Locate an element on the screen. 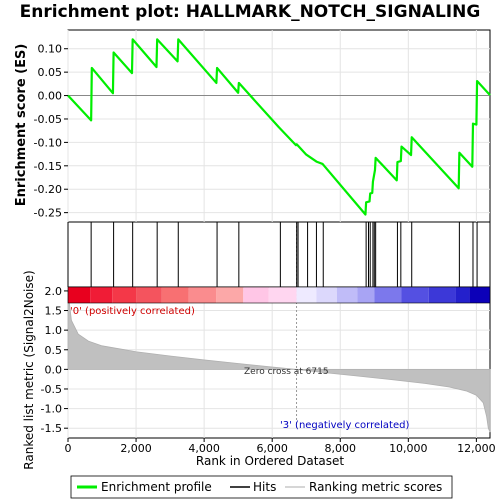 This screenshot has height=500, width=500. x-tick-label: 6,000 is located at coordinates (272, 448).